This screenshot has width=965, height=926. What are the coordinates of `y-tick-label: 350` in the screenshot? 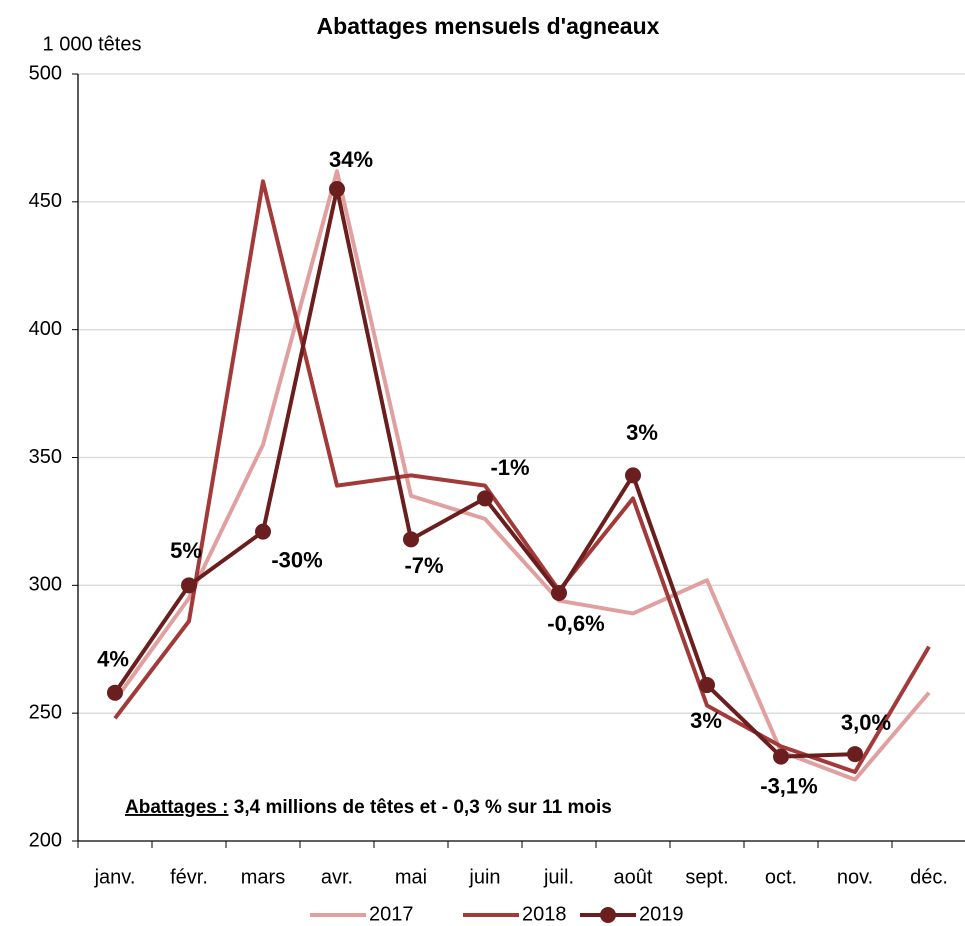 It's located at (45, 457).